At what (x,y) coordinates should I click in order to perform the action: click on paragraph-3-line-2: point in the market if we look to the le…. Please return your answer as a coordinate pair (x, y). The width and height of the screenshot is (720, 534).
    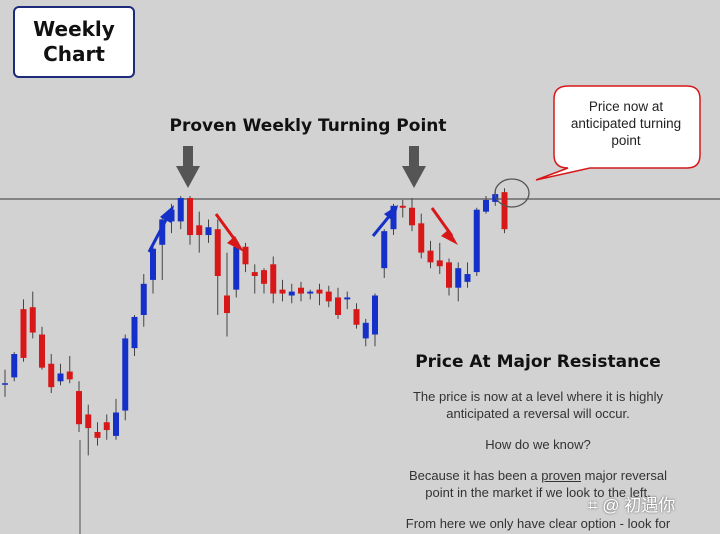
    Looking at the image, I should click on (538, 492).